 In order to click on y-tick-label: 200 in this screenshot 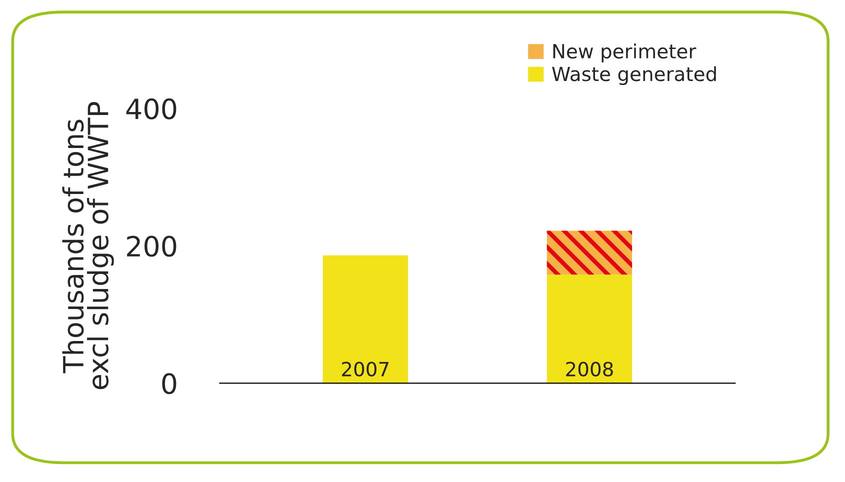, I will do `click(151, 246)`.